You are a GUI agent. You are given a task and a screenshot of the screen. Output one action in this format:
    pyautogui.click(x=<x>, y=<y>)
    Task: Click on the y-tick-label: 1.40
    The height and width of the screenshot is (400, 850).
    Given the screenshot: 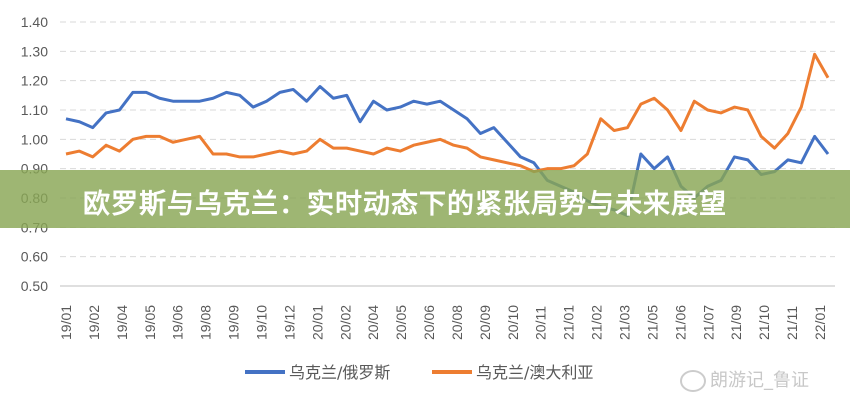 What is the action you would take?
    pyautogui.click(x=34, y=22)
    